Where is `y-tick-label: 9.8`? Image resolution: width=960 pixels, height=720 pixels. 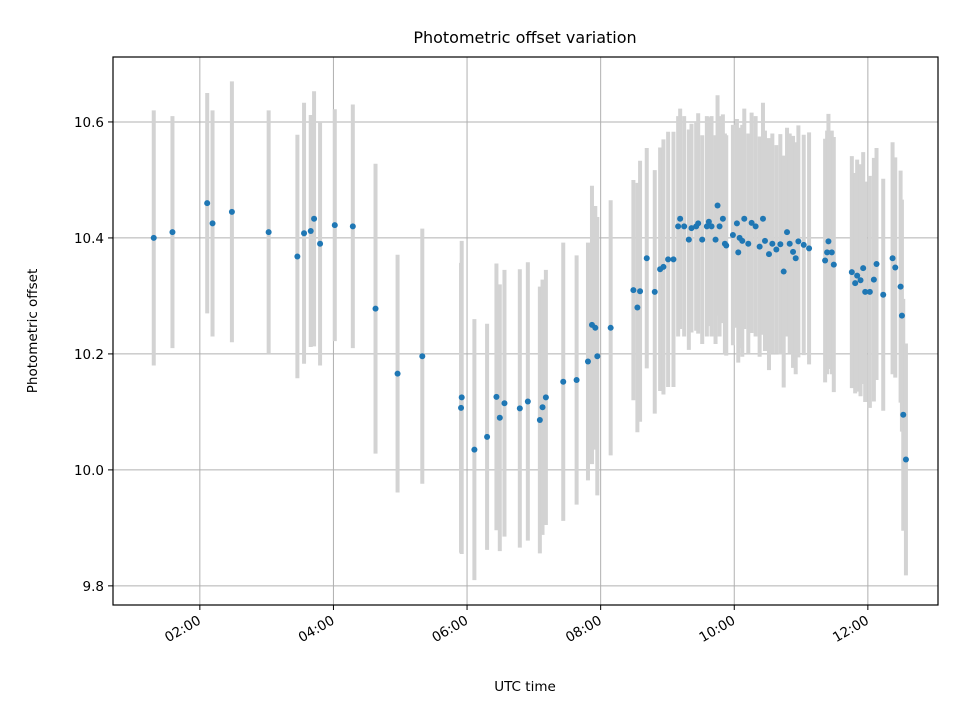
y-tick-label: 9.8 is located at coordinates (93, 587).